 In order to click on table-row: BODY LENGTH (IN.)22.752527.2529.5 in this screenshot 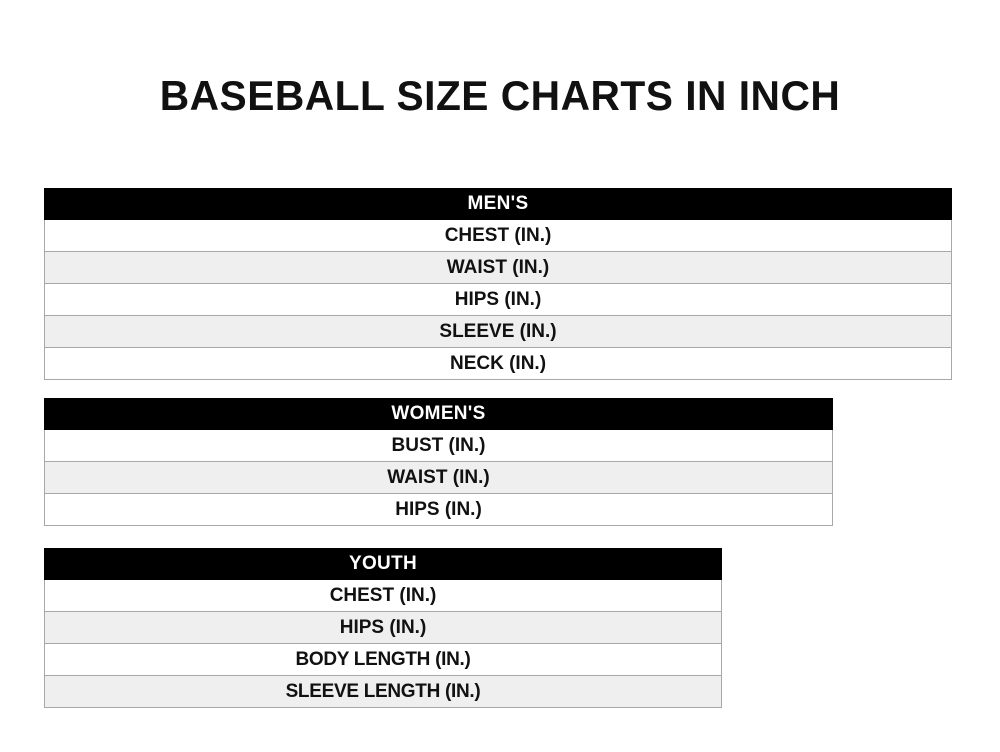, I will do `click(383, 659)`.